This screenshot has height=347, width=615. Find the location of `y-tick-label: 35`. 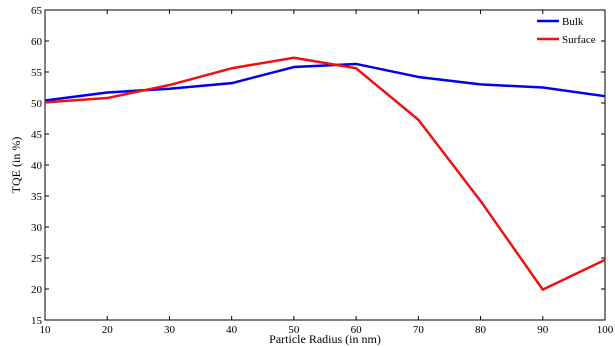

y-tick-label: 35 is located at coordinates (37, 197).